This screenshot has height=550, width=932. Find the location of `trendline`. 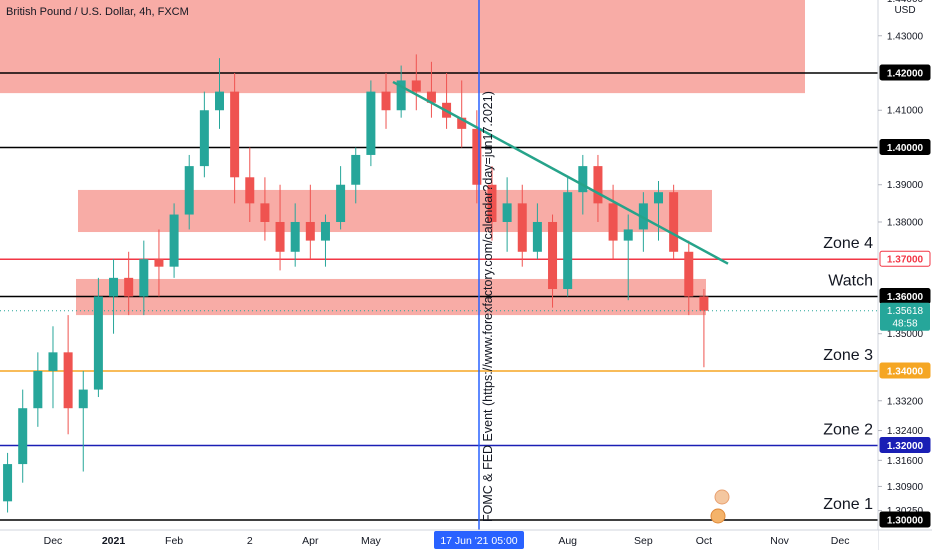

trendline is located at coordinates (560, 172).